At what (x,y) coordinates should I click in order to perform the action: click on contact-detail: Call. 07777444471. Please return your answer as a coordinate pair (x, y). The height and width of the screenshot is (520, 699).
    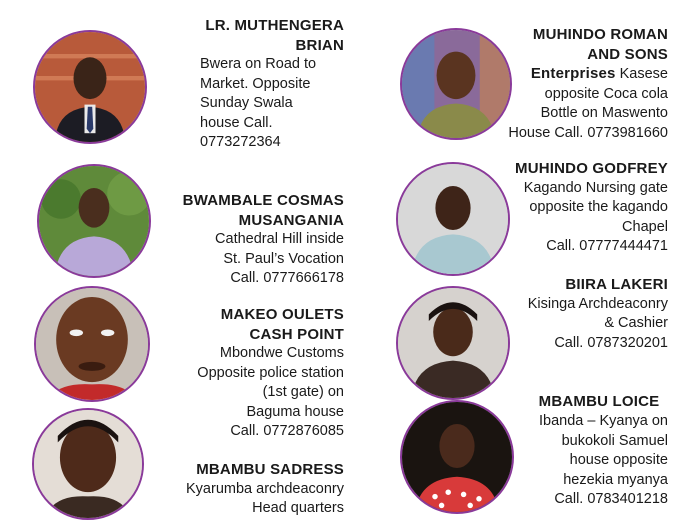
    Looking at the image, I should click on (607, 246).